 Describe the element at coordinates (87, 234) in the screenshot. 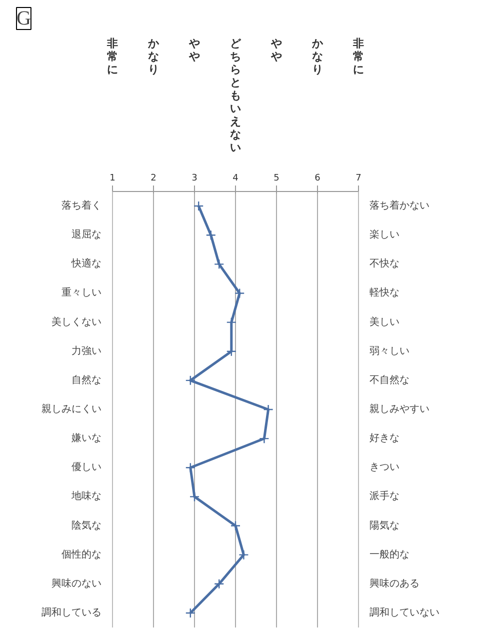

I see `y-tick-label: 退屈な` at that location.